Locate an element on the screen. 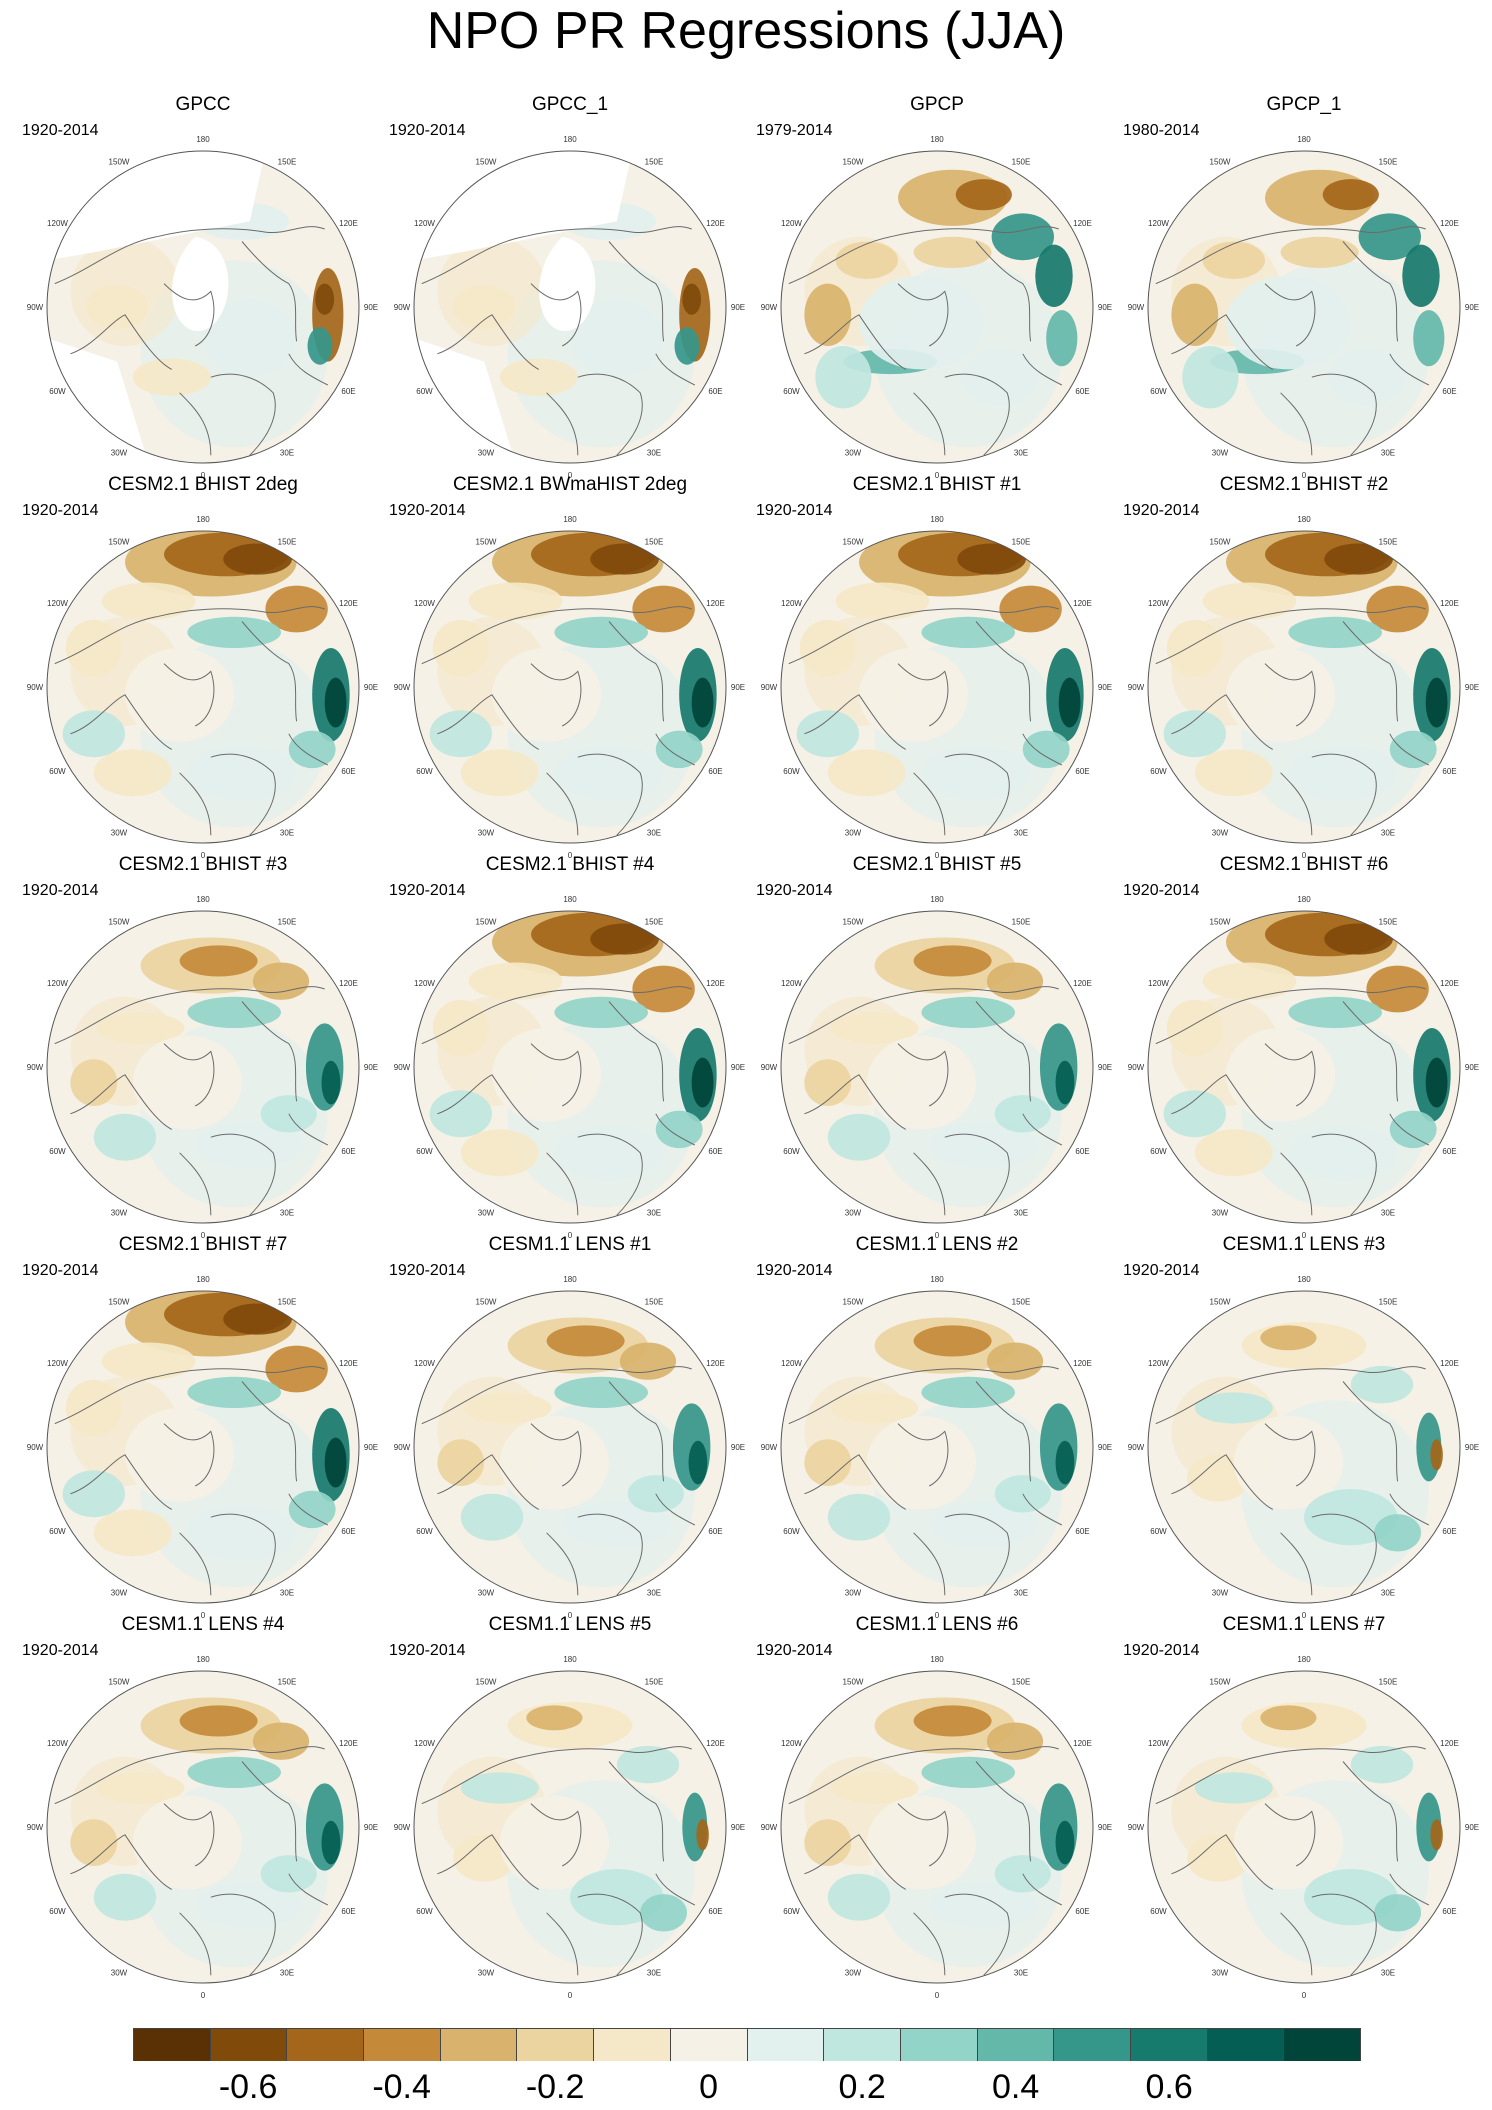 The width and height of the screenshot is (1492, 2110). panel-period: 1980-2014 is located at coordinates (1161, 130).